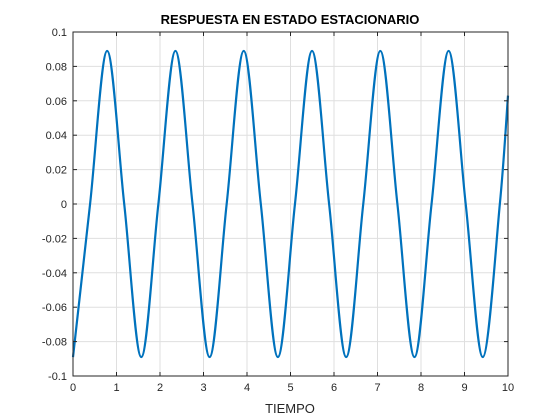 Image resolution: width=560 pixels, height=420 pixels. Describe the element at coordinates (203, 388) in the screenshot. I see `x-tick-label: 3` at that location.